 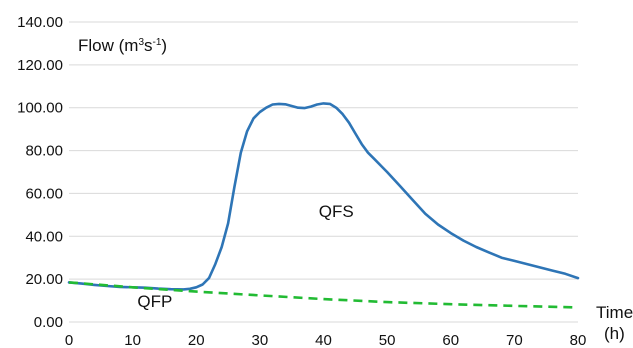 I want to click on x-tick-label: 20, so click(x=196, y=340).